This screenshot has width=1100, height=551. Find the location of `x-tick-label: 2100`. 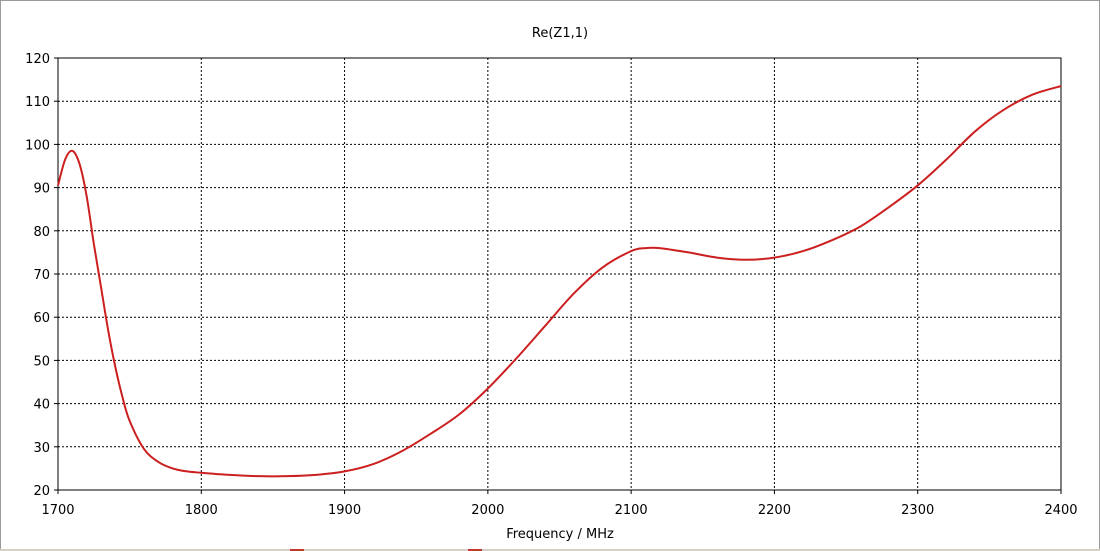

x-tick-label: 2100 is located at coordinates (631, 510).